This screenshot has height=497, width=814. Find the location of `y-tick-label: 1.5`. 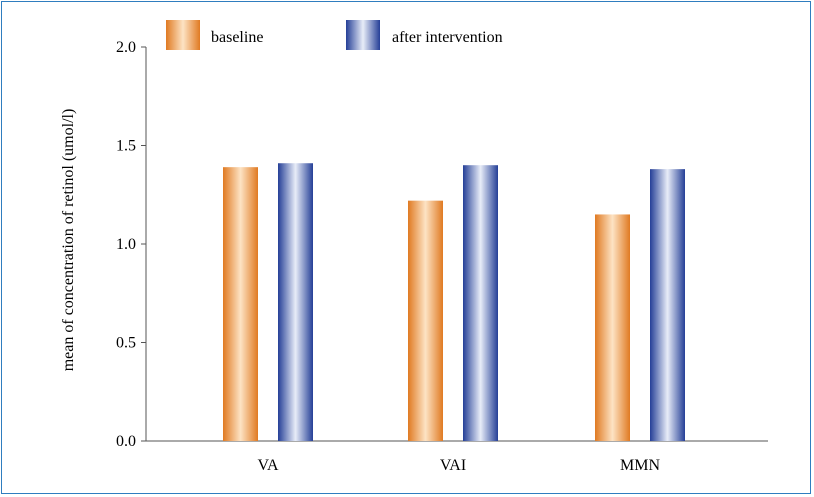

y-tick-label: 1.5 is located at coordinates (126, 146).